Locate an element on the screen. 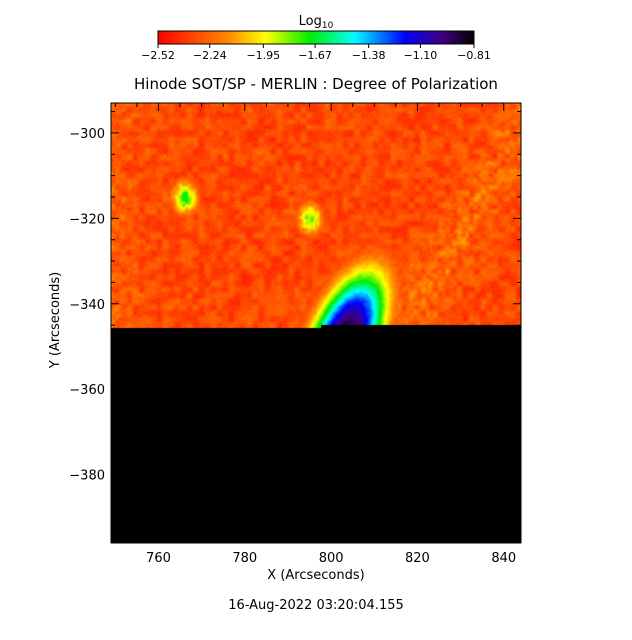  y-tick-label: −300 is located at coordinates (87, 134).